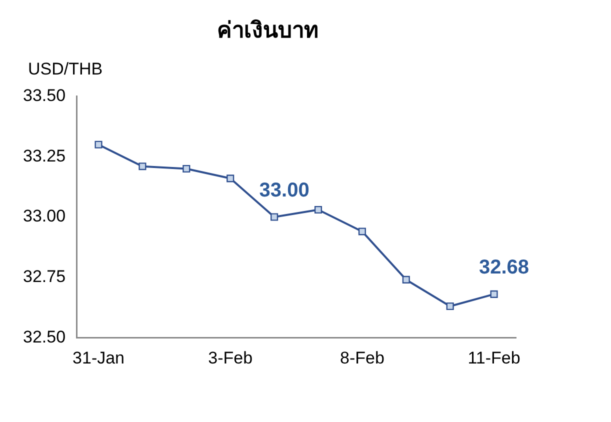 This screenshot has height=422, width=611. Describe the element at coordinates (504, 267) in the screenshot. I see `data-label: 32.68` at that location.